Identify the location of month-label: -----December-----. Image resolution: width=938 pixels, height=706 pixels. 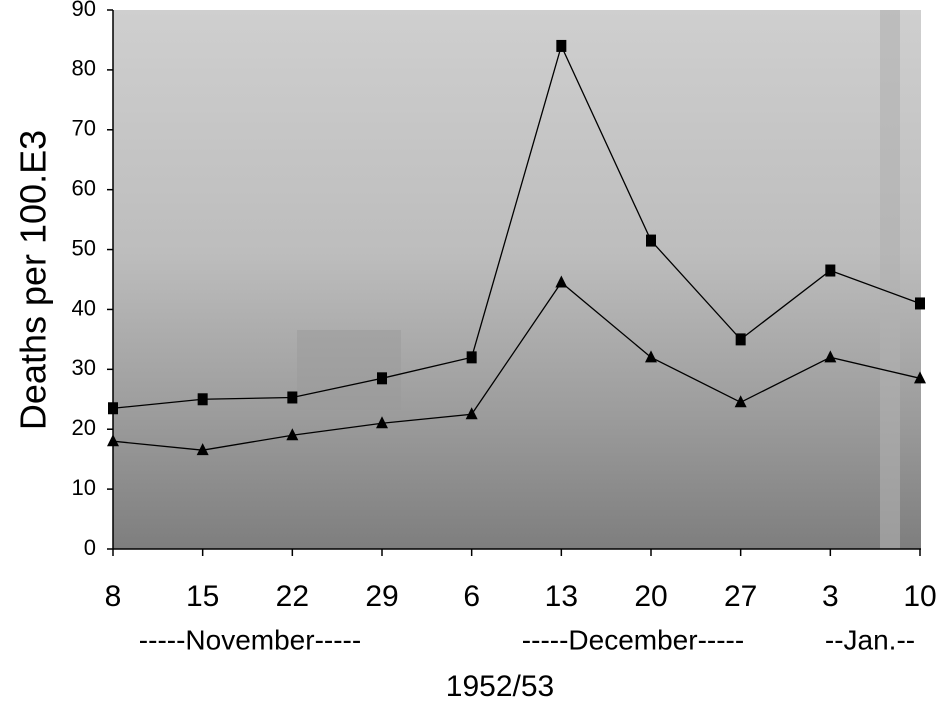
(633, 639).